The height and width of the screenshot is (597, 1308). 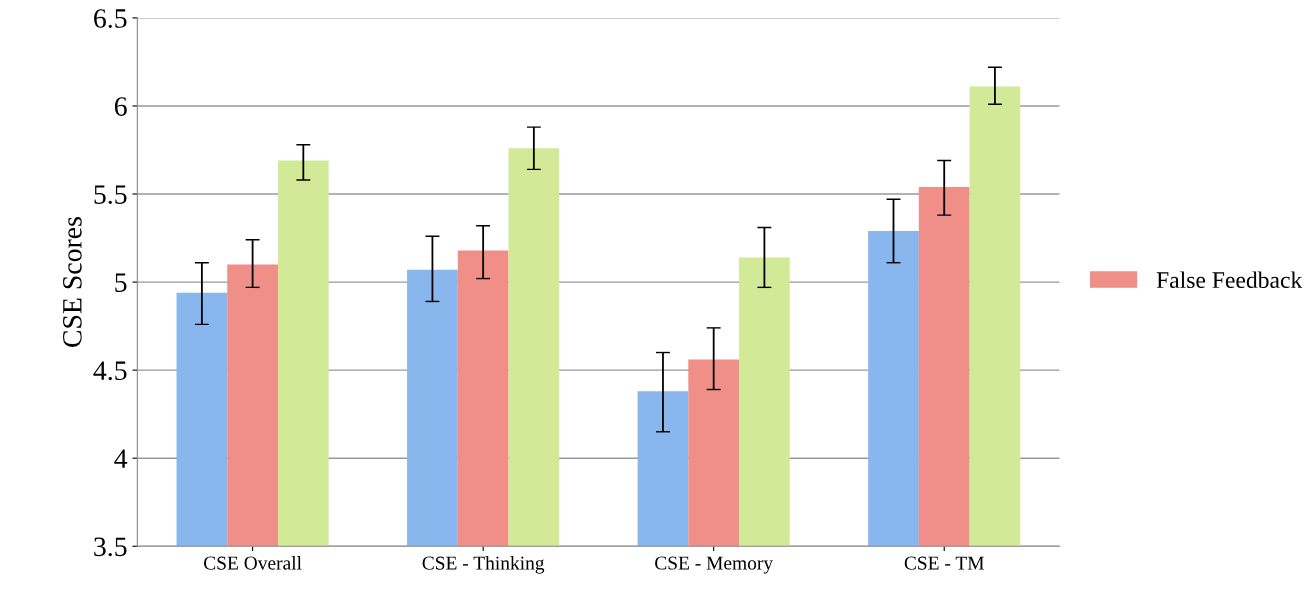 What do you see at coordinates (110, 547) in the screenshot?
I see `y-tick-label: 3.5` at bounding box center [110, 547].